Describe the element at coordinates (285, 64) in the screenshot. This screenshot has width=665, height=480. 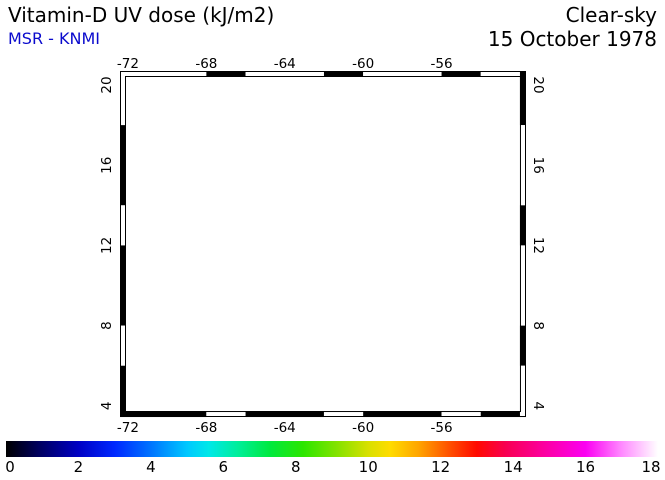
I see `lon-tick-label-top: -64` at that location.